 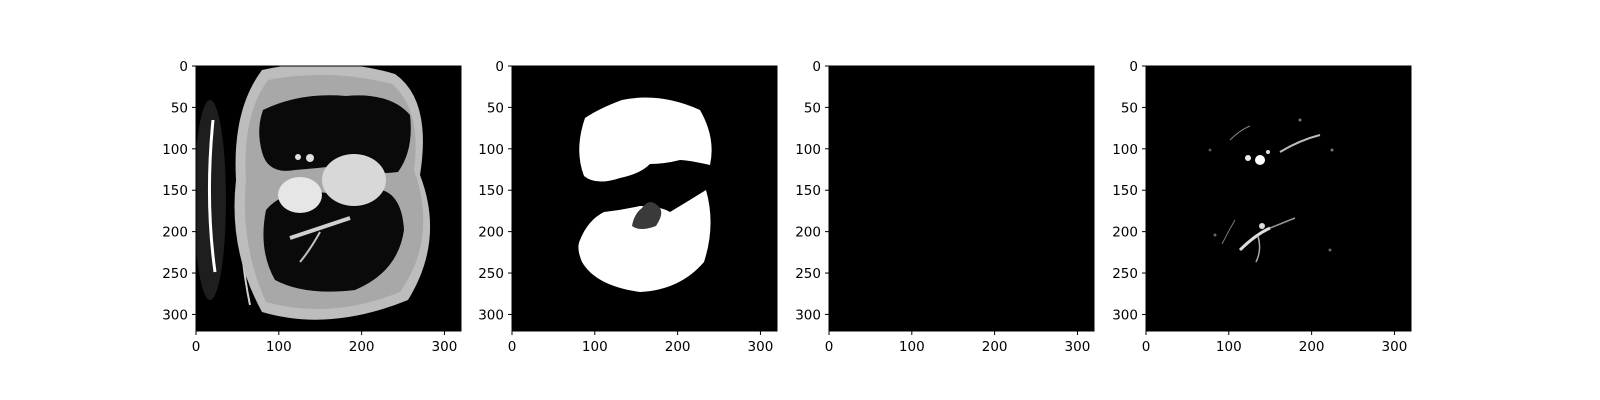 What do you see at coordinates (1125, 315) in the screenshot?
I see `vessel-map-y-tick-label: 300` at bounding box center [1125, 315].